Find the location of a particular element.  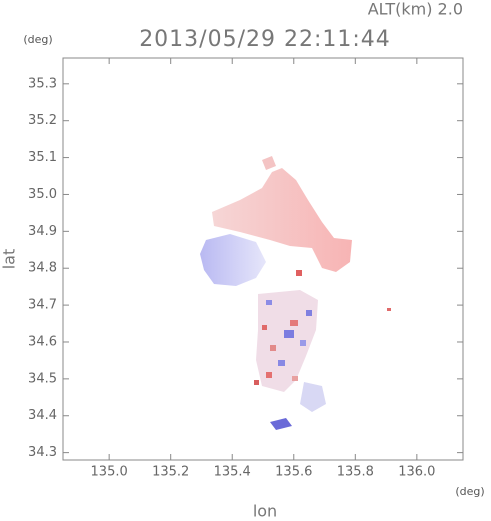

x-tick-label: 136.0 is located at coordinates (416, 472).